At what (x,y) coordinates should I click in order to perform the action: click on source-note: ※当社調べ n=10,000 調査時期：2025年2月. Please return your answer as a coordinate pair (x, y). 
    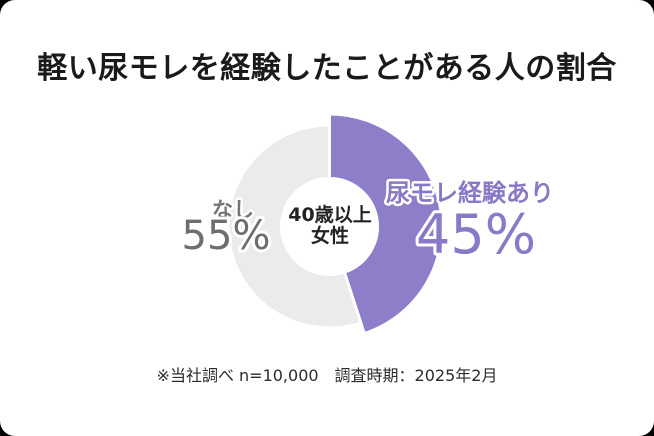
    Looking at the image, I should click on (327, 375).